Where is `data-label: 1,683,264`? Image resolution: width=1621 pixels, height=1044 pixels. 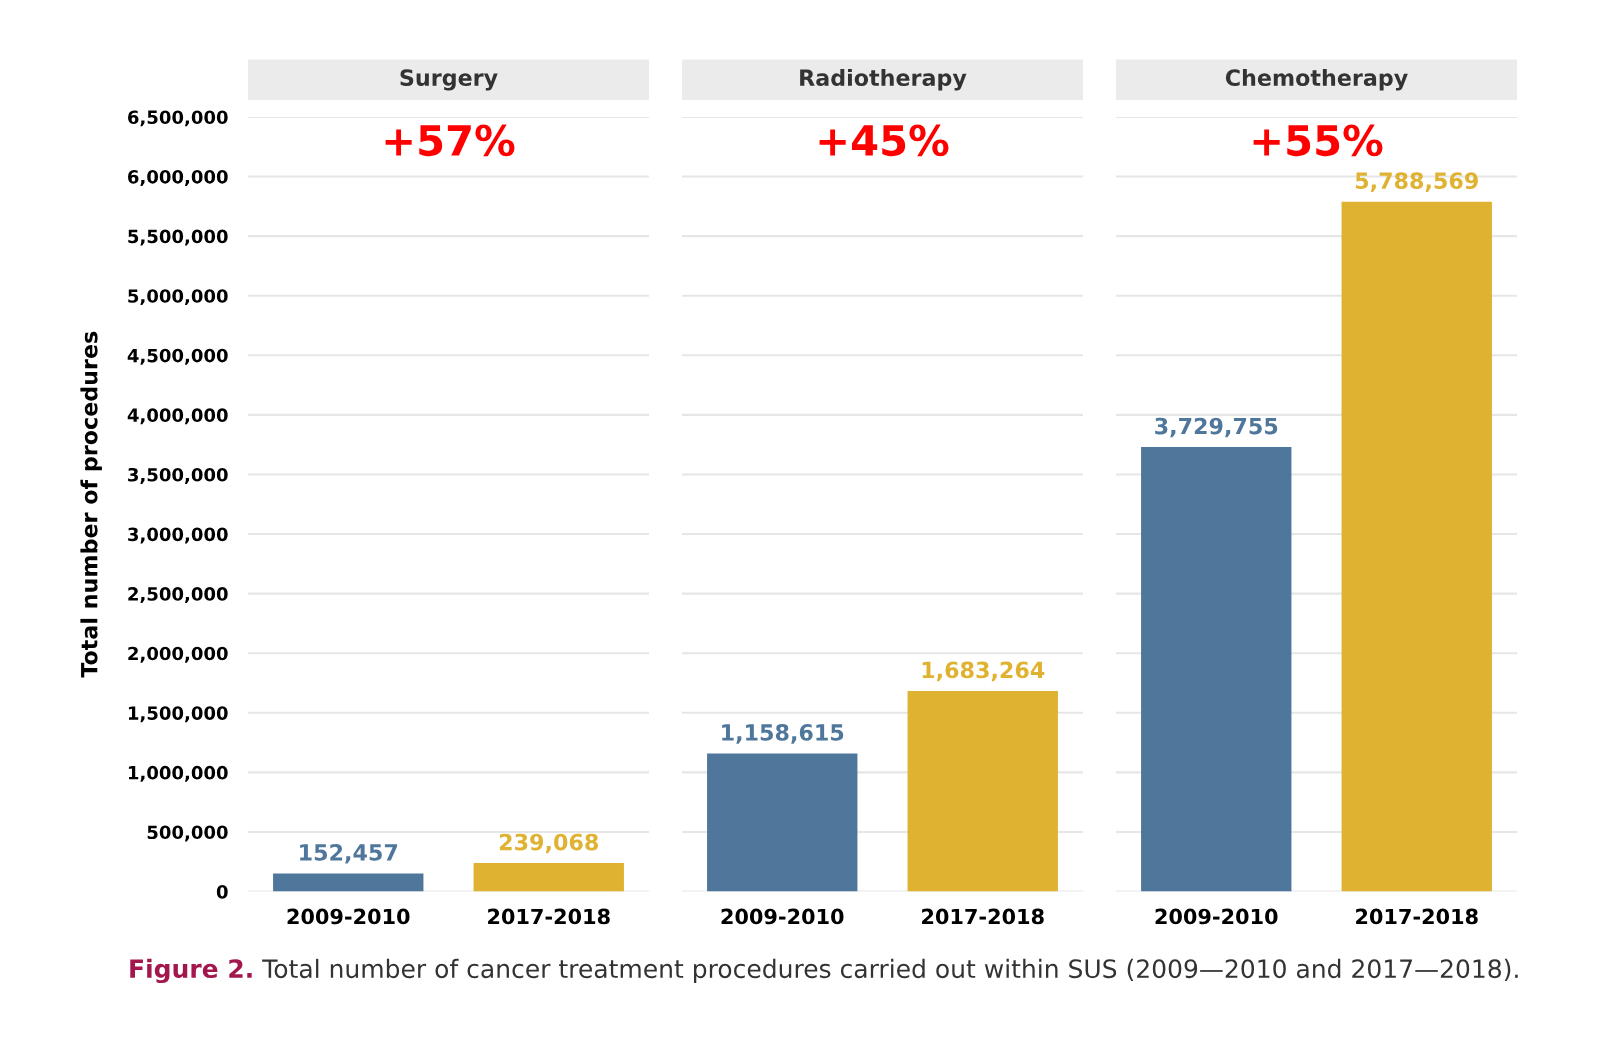
data-label: 1,683,264 is located at coordinates (983, 671).